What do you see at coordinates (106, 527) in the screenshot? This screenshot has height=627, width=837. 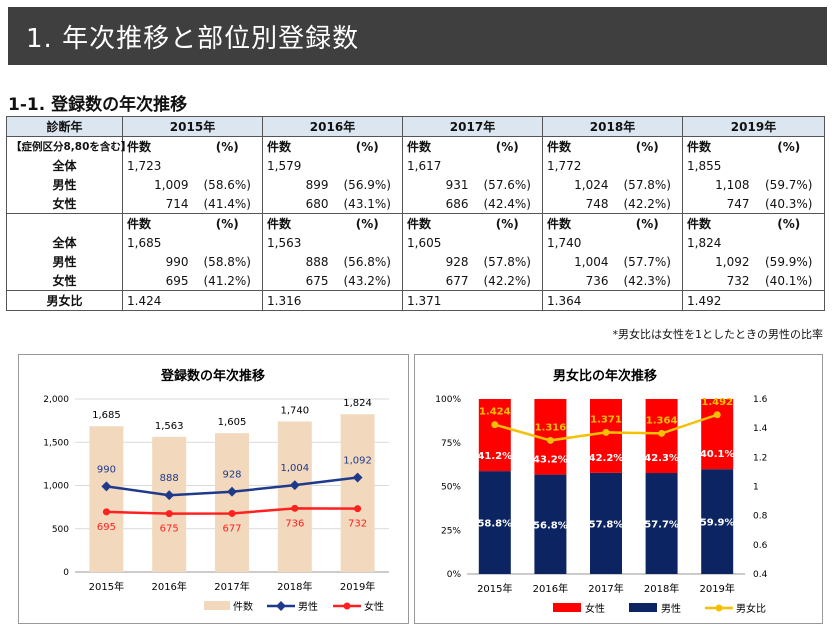 I see `female-point-label: 695` at bounding box center [106, 527].